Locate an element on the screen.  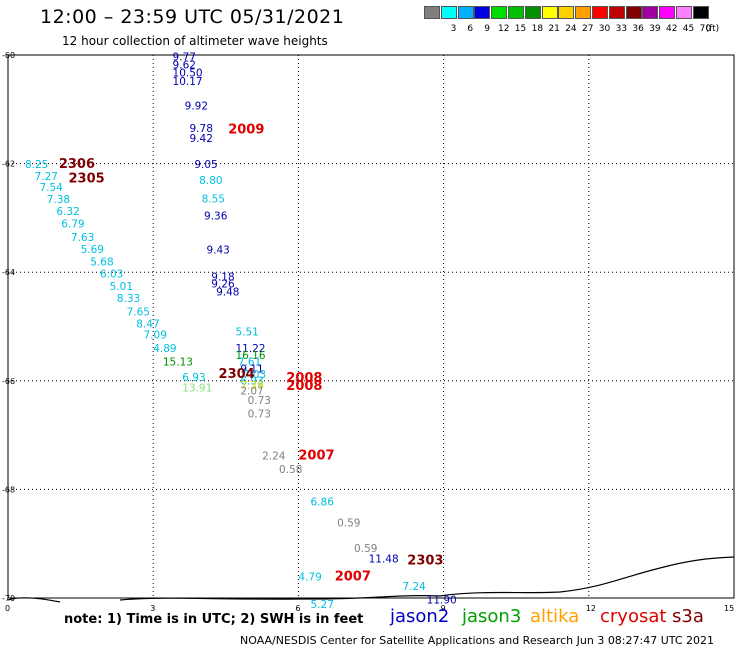
legend-label: 9 is located at coordinates (487, 29).